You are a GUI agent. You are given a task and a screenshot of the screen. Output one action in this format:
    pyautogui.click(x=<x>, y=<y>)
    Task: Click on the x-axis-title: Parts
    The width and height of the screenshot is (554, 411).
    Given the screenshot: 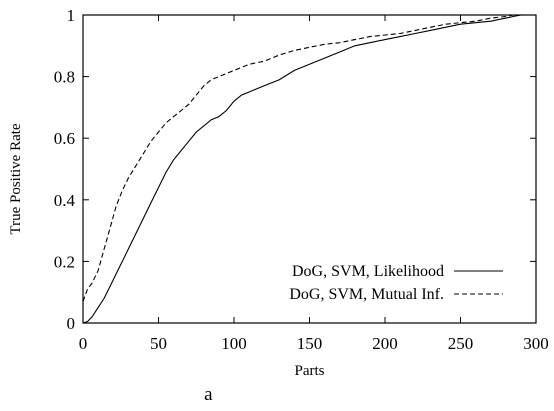 What is the action you would take?
    pyautogui.click(x=310, y=371)
    